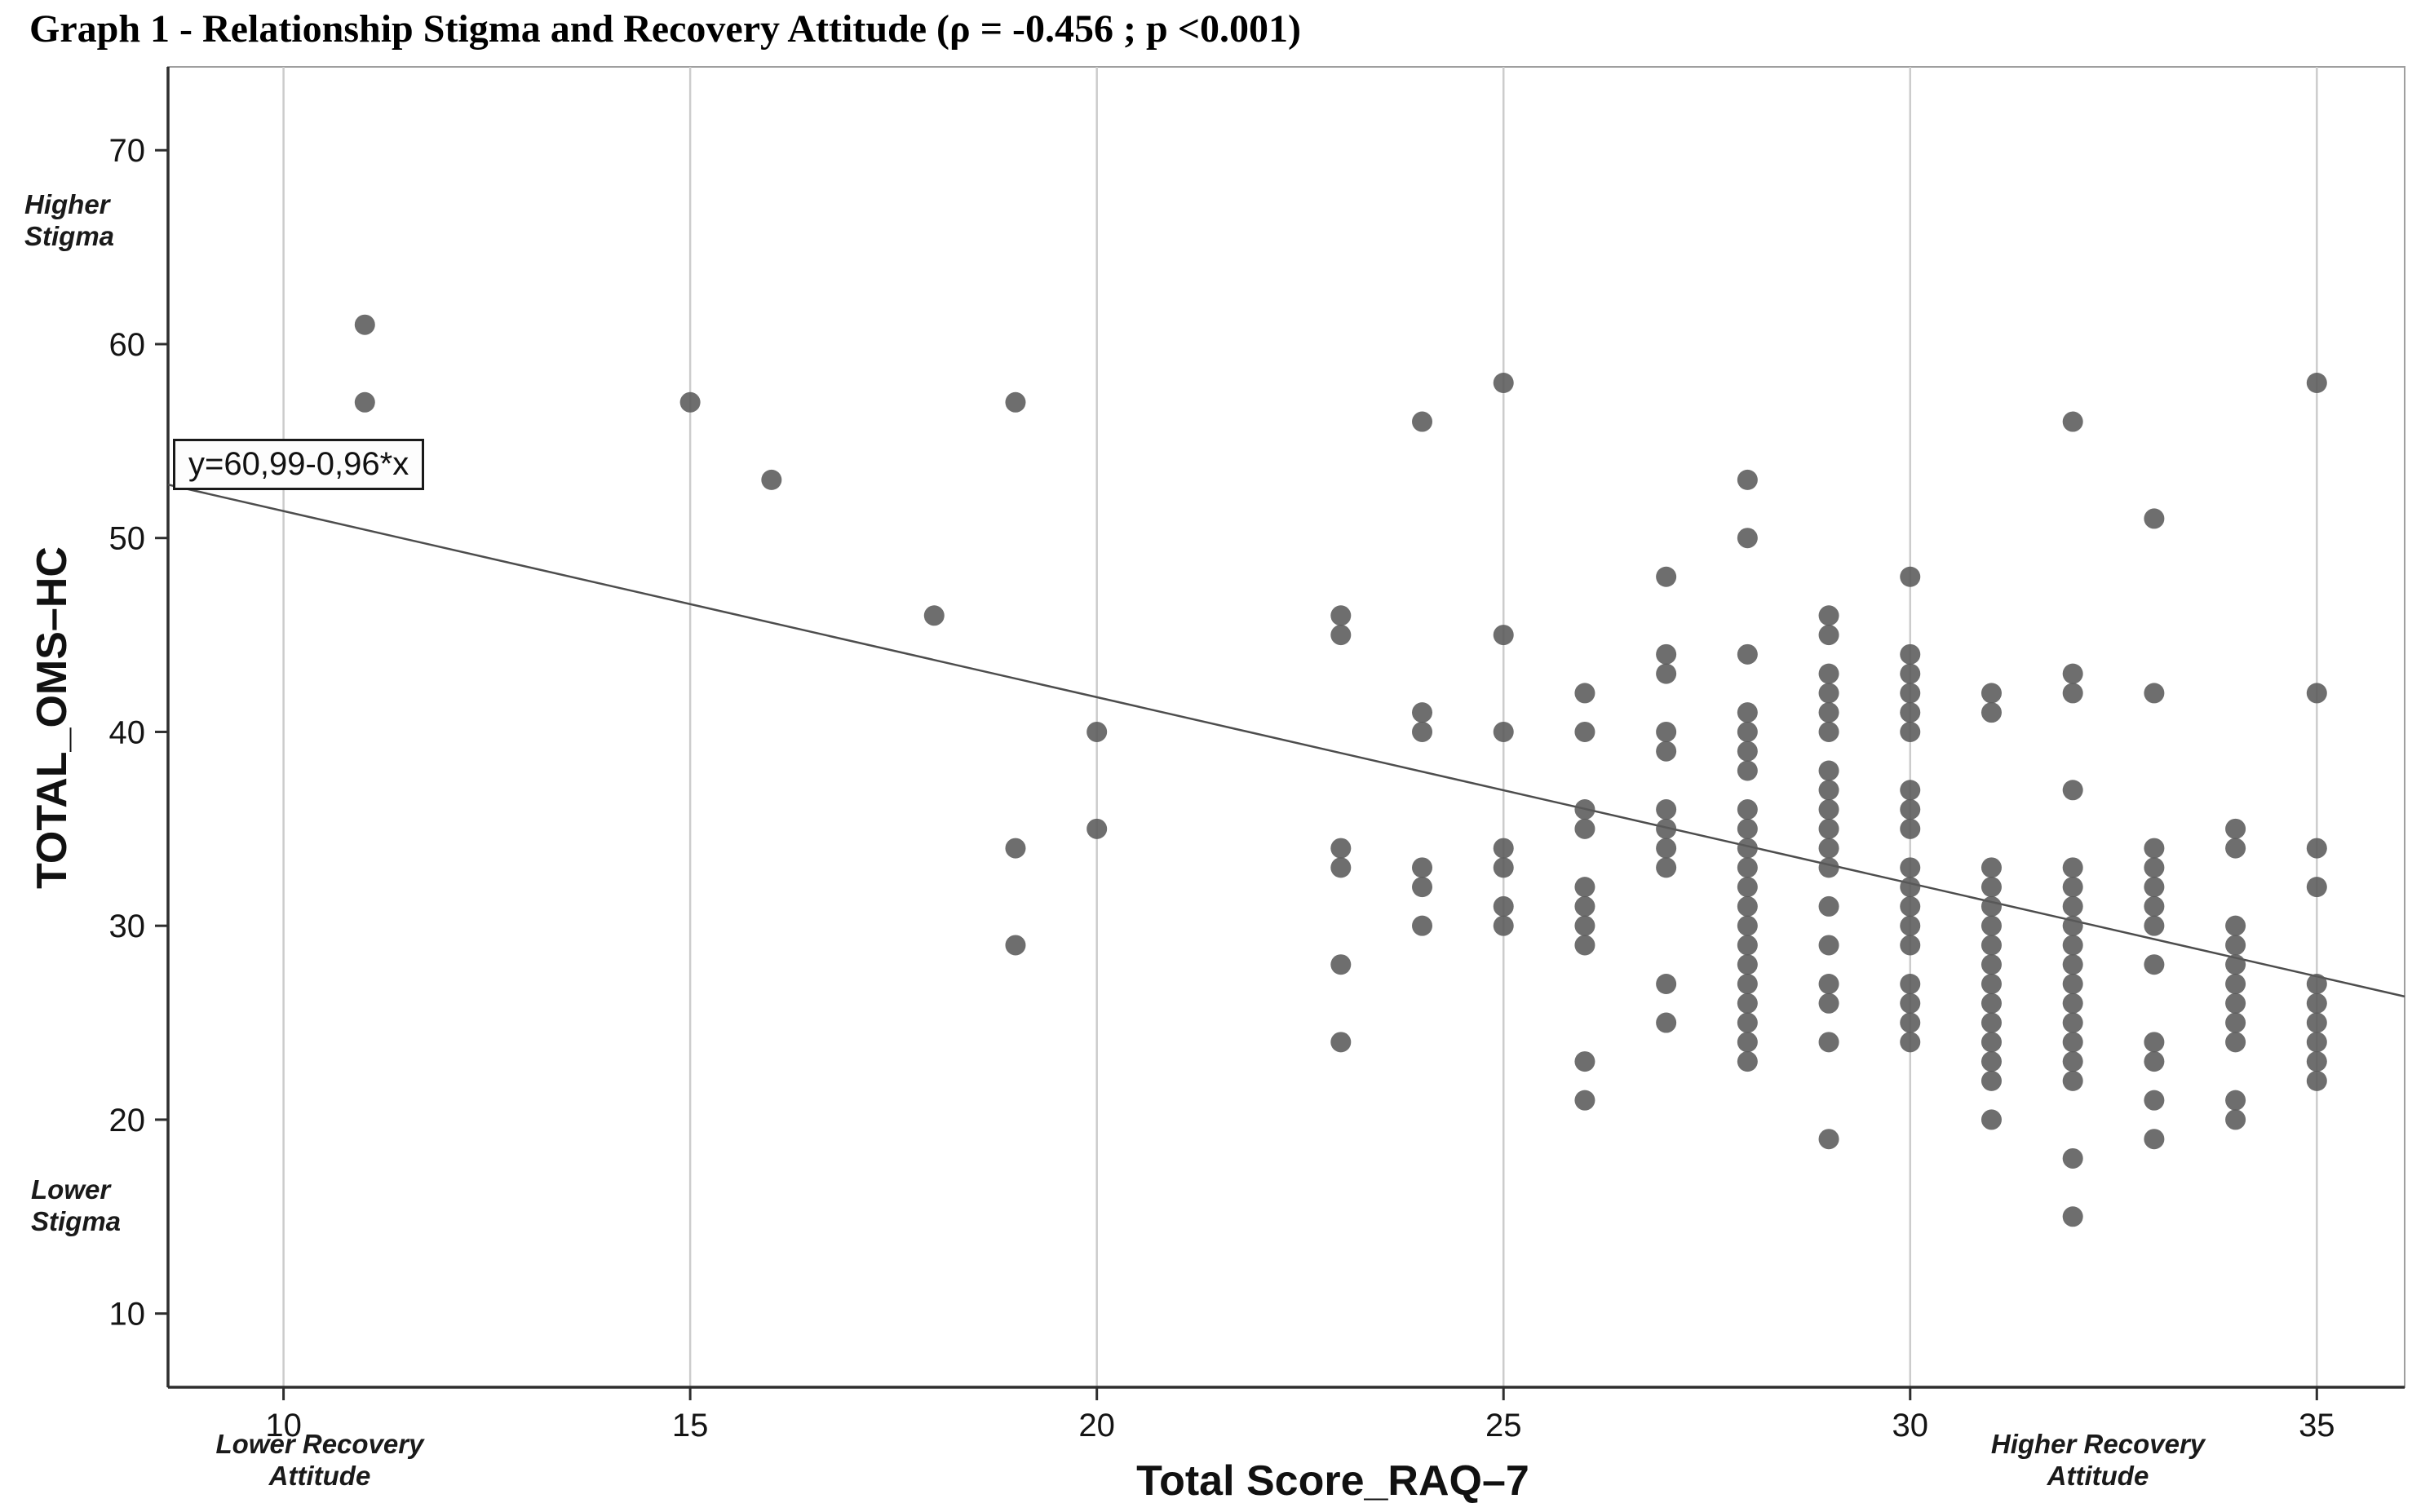 The width and height of the screenshot is (2412, 1512). Describe the element at coordinates (319, 1444) in the screenshot. I see `annotation-line: Lower Recovery` at that location.